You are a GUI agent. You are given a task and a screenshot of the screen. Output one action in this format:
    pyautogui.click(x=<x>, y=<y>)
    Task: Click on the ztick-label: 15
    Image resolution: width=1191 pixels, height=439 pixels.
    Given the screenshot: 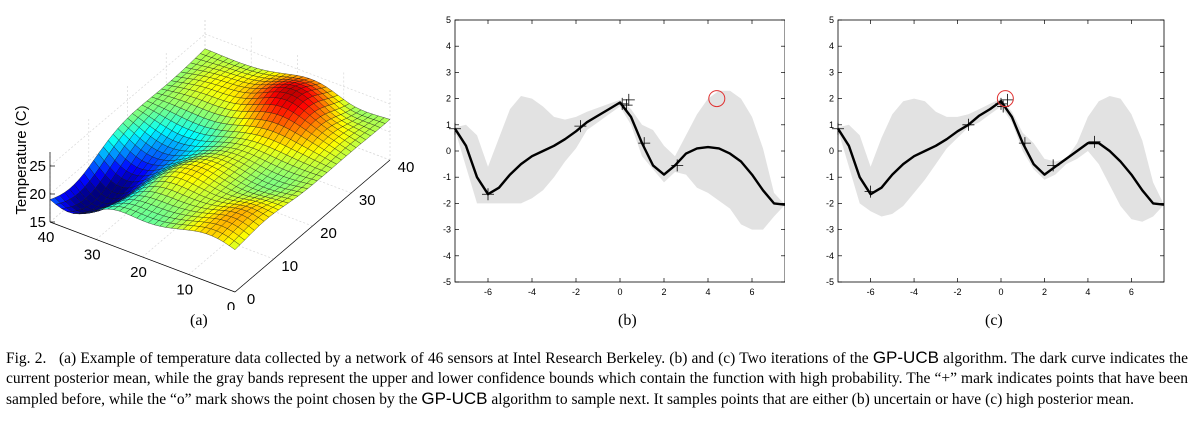 What is the action you would take?
    pyautogui.click(x=37, y=222)
    